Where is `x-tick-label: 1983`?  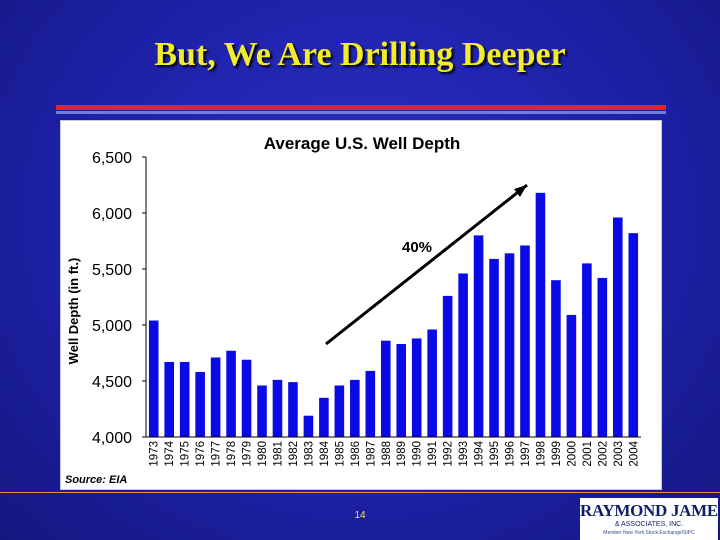
x-tick-label: 1983 is located at coordinates (309, 454).